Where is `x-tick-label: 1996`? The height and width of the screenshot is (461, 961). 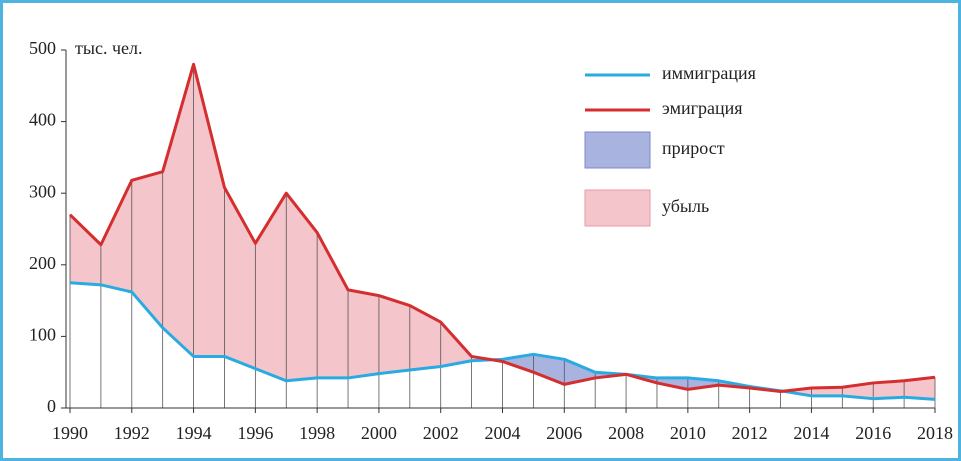 x-tick-label: 1996 is located at coordinates (255, 433).